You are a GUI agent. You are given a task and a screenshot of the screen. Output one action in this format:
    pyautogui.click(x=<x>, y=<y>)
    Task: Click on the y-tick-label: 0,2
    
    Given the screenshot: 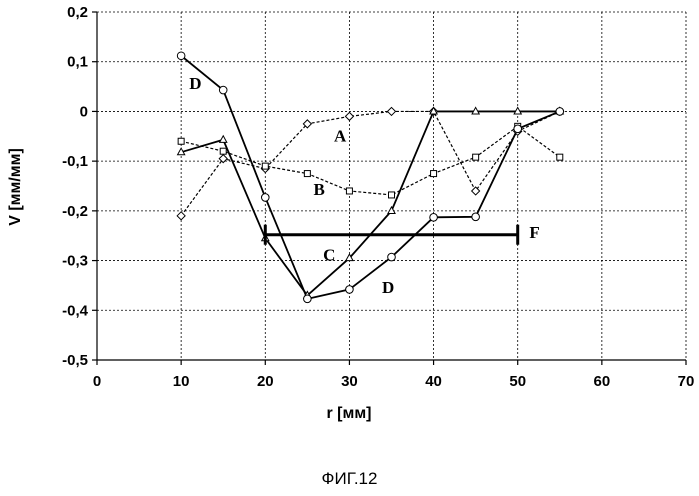 What is the action you would take?
    pyautogui.click(x=77, y=12)
    